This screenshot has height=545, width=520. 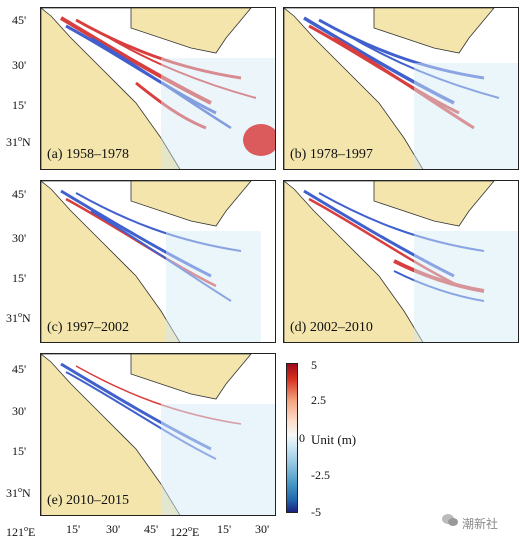 I want to click on map-e, so click(x=158, y=434).